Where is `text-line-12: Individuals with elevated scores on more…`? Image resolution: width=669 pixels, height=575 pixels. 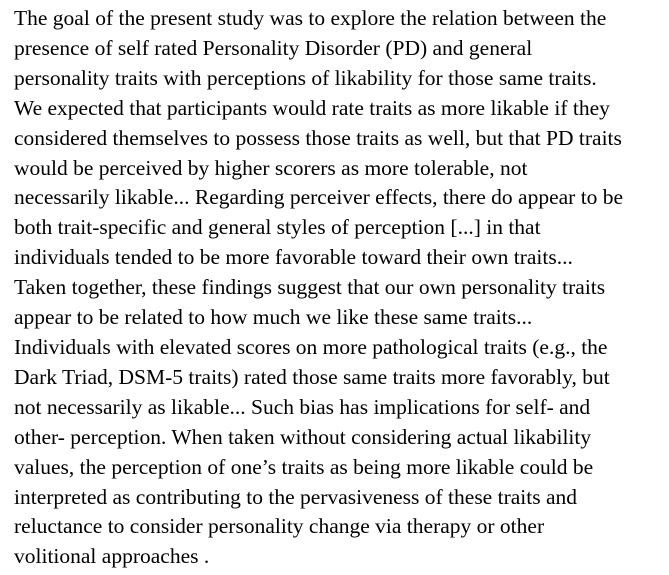 text-line-12: Individuals with elevated scores on more… is located at coordinates (311, 346).